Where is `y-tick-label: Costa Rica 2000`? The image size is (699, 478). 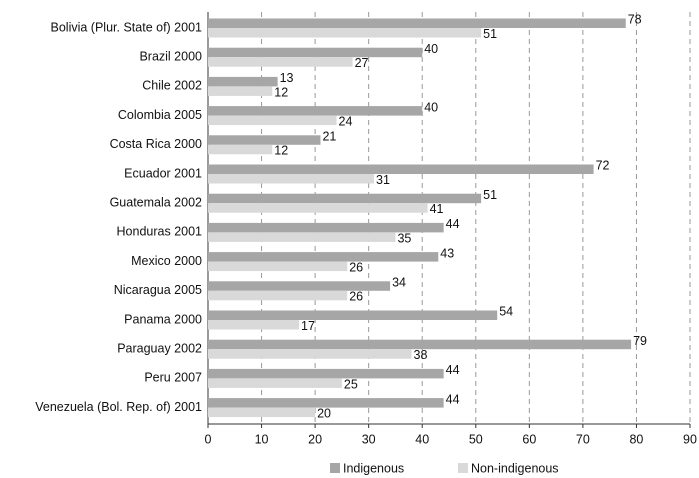
y-tick-label: Costa Rica 2000 is located at coordinates (156, 144).